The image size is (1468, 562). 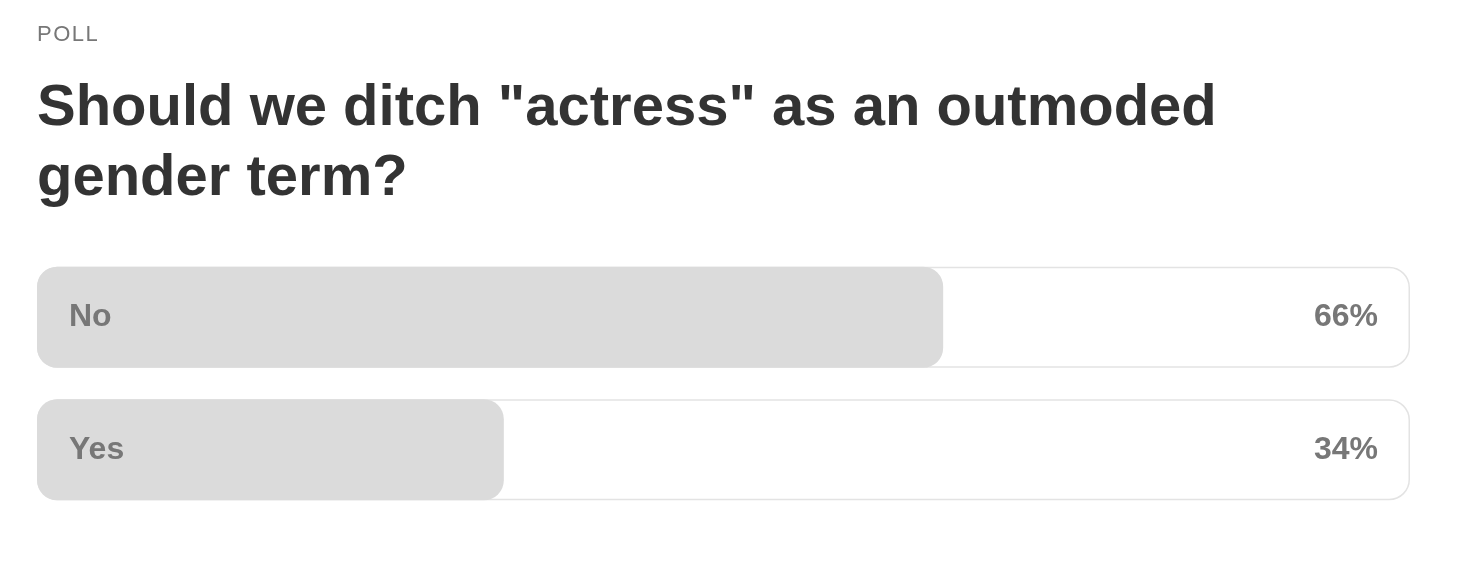 What do you see at coordinates (97, 447) in the screenshot?
I see `y-tick-label: Yes` at bounding box center [97, 447].